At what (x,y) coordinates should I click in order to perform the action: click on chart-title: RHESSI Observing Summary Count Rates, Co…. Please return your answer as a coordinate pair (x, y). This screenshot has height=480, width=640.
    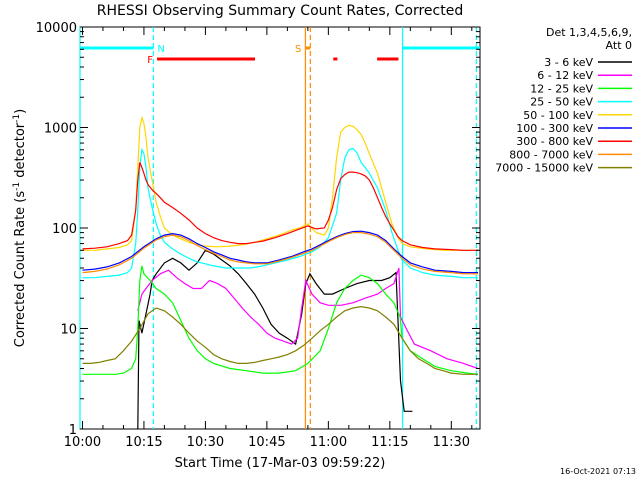
    Looking at the image, I should click on (280, 11).